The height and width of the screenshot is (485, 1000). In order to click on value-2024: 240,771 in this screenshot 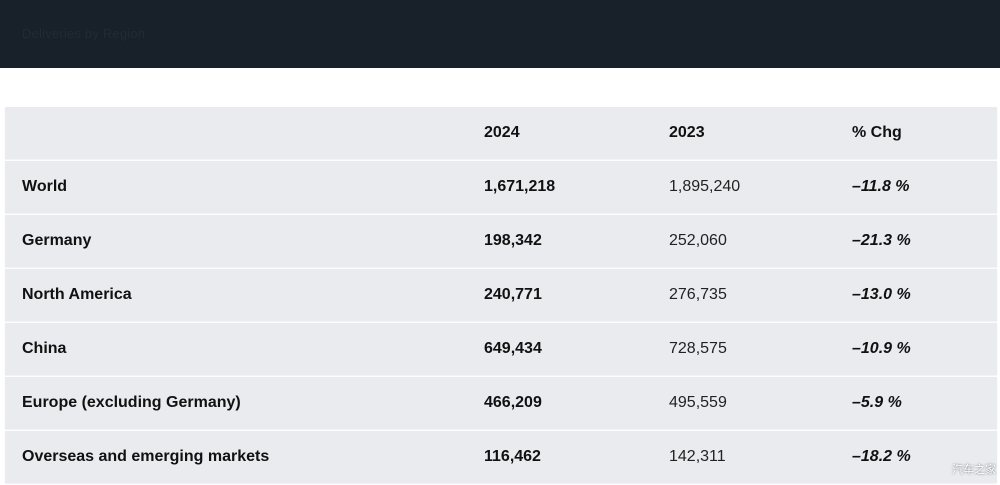, I will do `click(513, 294)`.